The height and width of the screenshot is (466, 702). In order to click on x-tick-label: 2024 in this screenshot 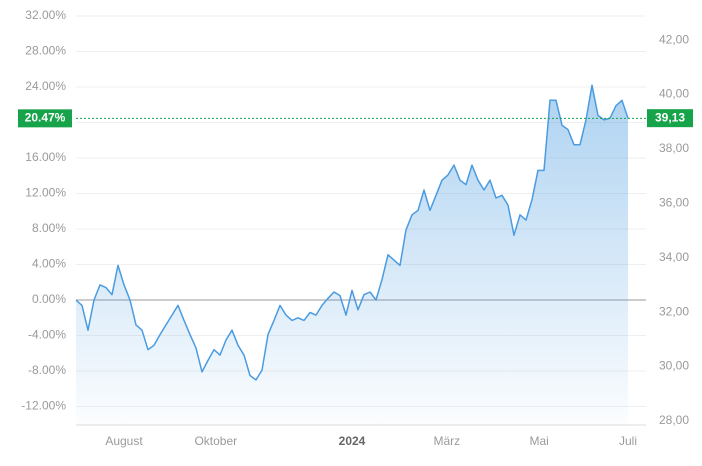, I will do `click(352, 441)`.